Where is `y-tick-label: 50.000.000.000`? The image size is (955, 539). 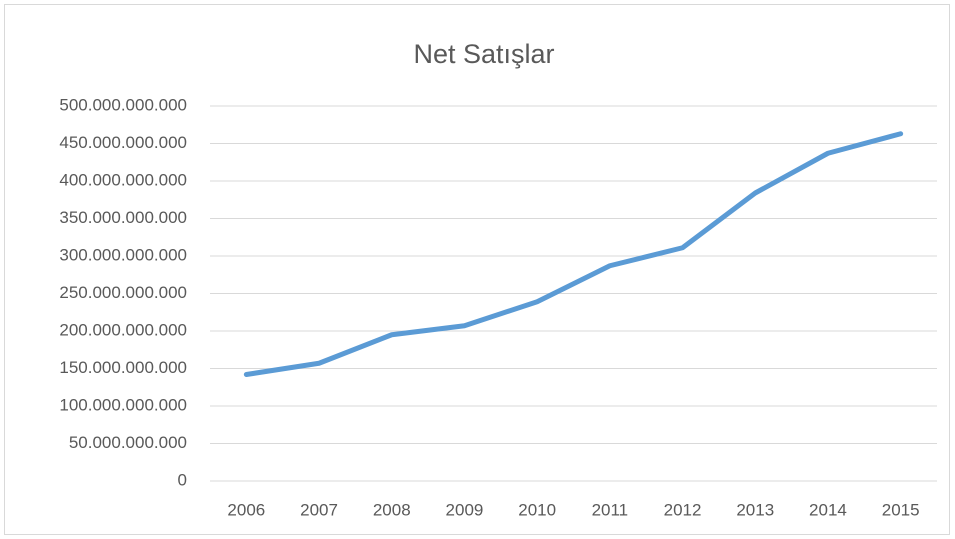 y-tick-label: 50.000.000.000 is located at coordinates (128, 442).